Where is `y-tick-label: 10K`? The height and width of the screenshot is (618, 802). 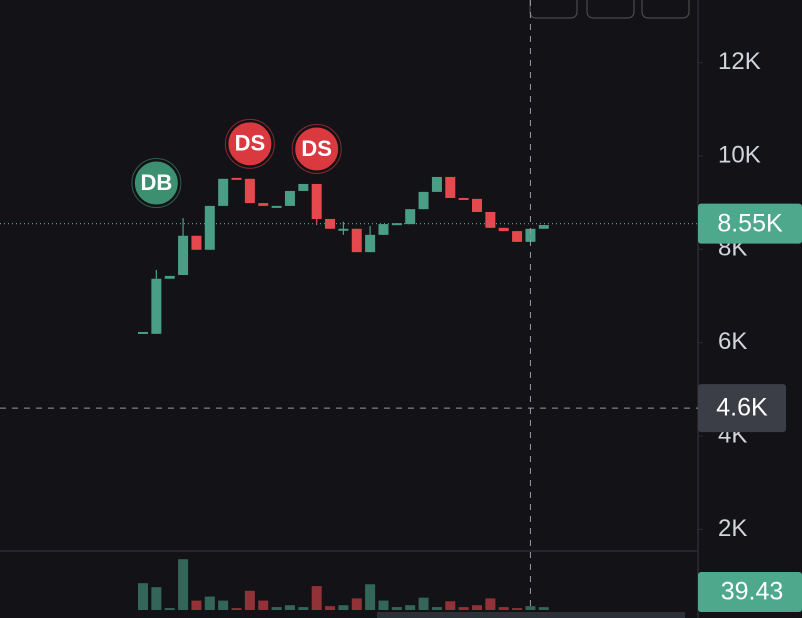 y-tick-label: 10K is located at coordinates (739, 154).